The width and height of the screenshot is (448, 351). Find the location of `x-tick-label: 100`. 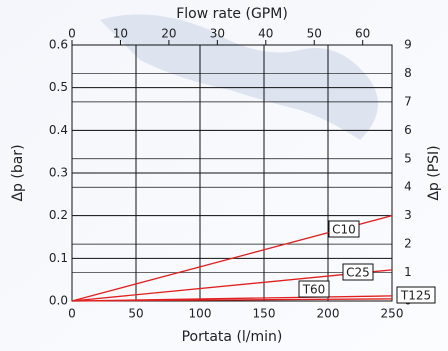

x-tick-label: 100 is located at coordinates (200, 314).